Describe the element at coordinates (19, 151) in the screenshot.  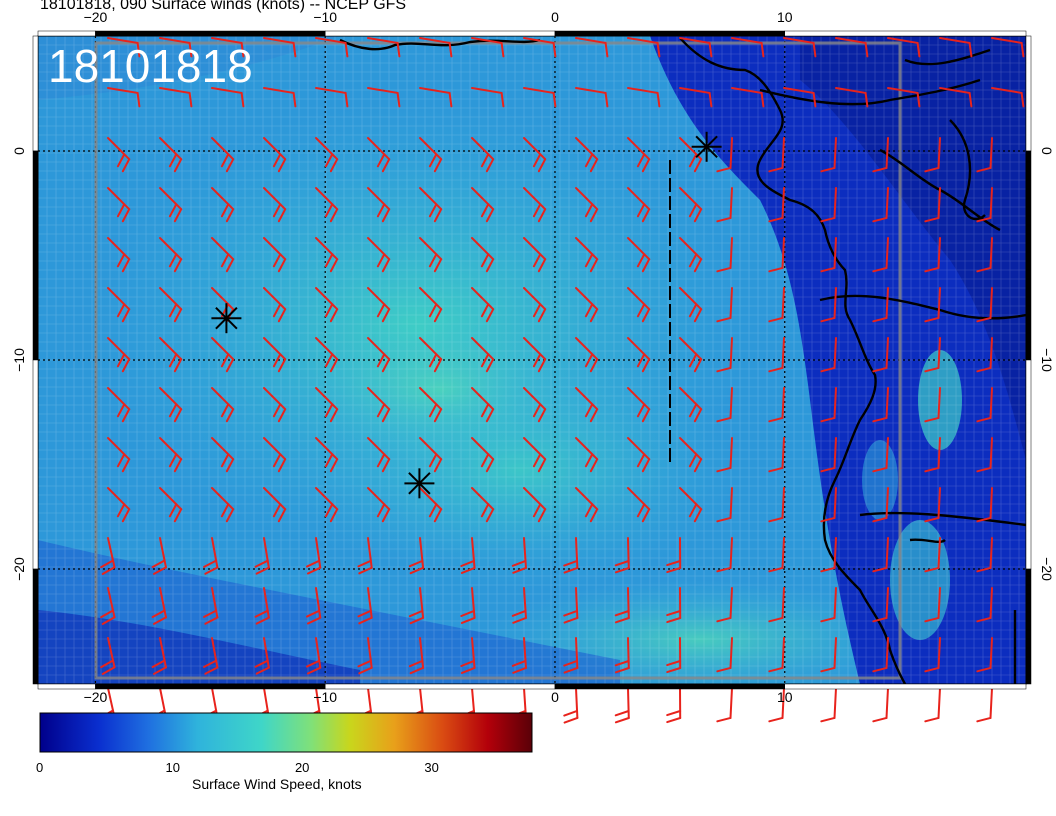
I see `lat-tick-label-left: 0` at that location.